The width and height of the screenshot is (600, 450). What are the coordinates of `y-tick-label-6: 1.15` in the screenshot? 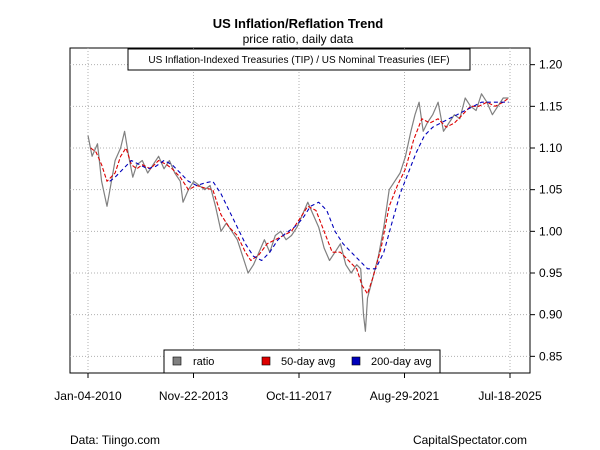 It's located at (551, 106).